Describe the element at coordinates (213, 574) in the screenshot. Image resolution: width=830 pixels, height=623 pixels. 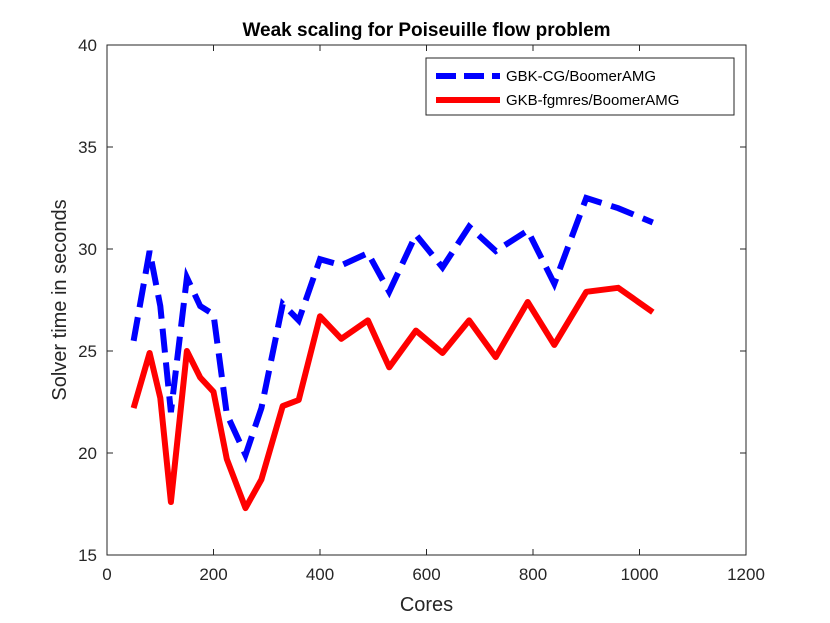
I see `x-tick-label: 200` at that location.